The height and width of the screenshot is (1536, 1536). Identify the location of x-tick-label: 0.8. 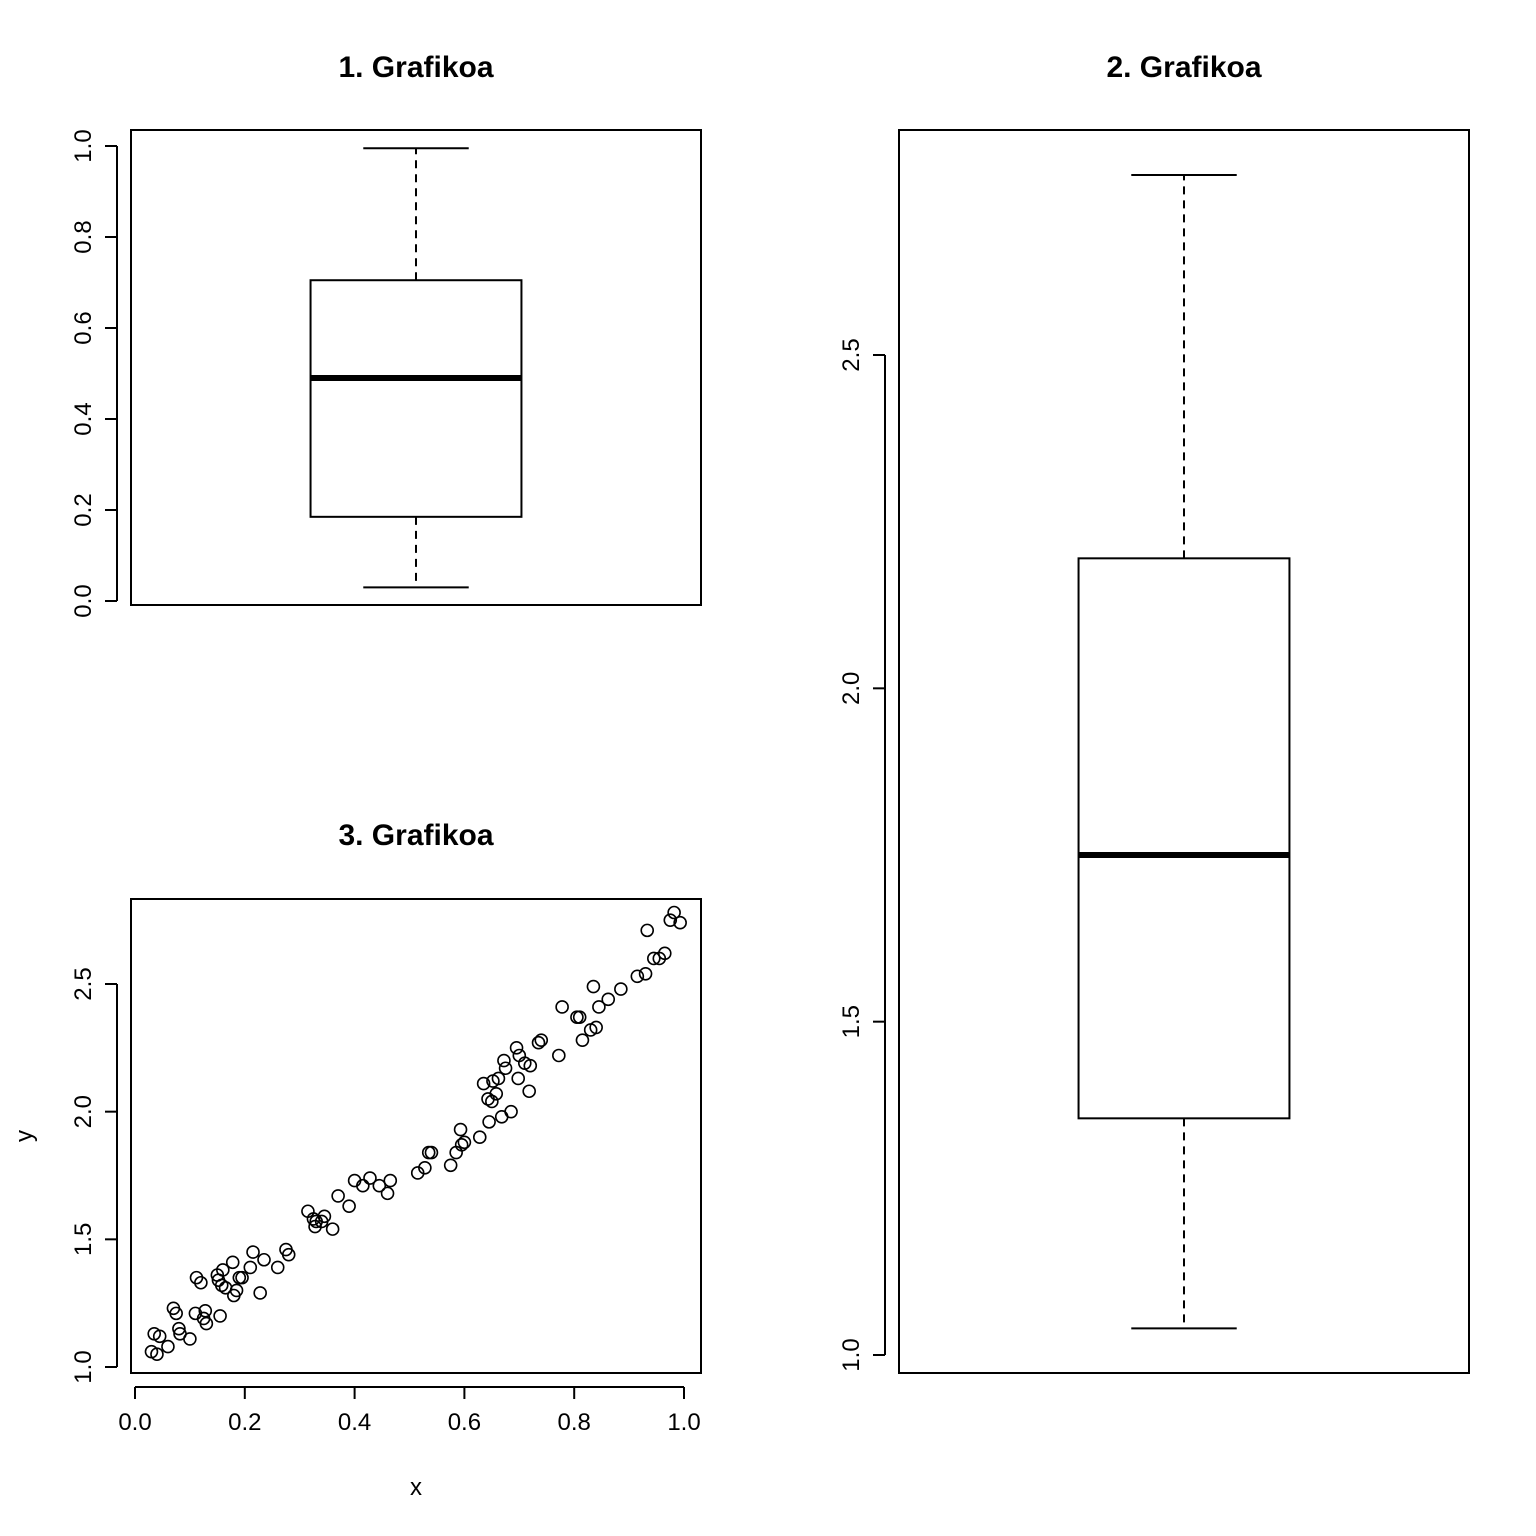
(574, 1422).